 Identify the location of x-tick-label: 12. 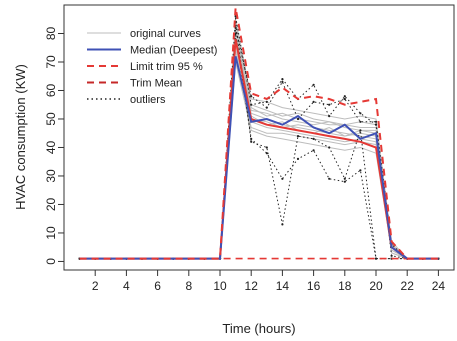
(252, 286).